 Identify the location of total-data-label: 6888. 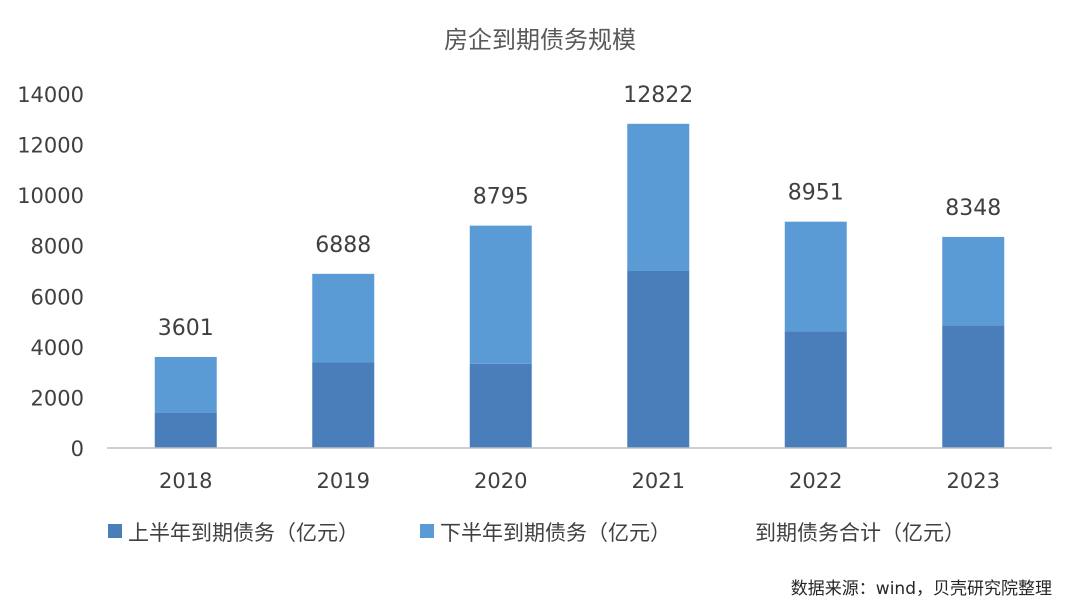
(343, 245).